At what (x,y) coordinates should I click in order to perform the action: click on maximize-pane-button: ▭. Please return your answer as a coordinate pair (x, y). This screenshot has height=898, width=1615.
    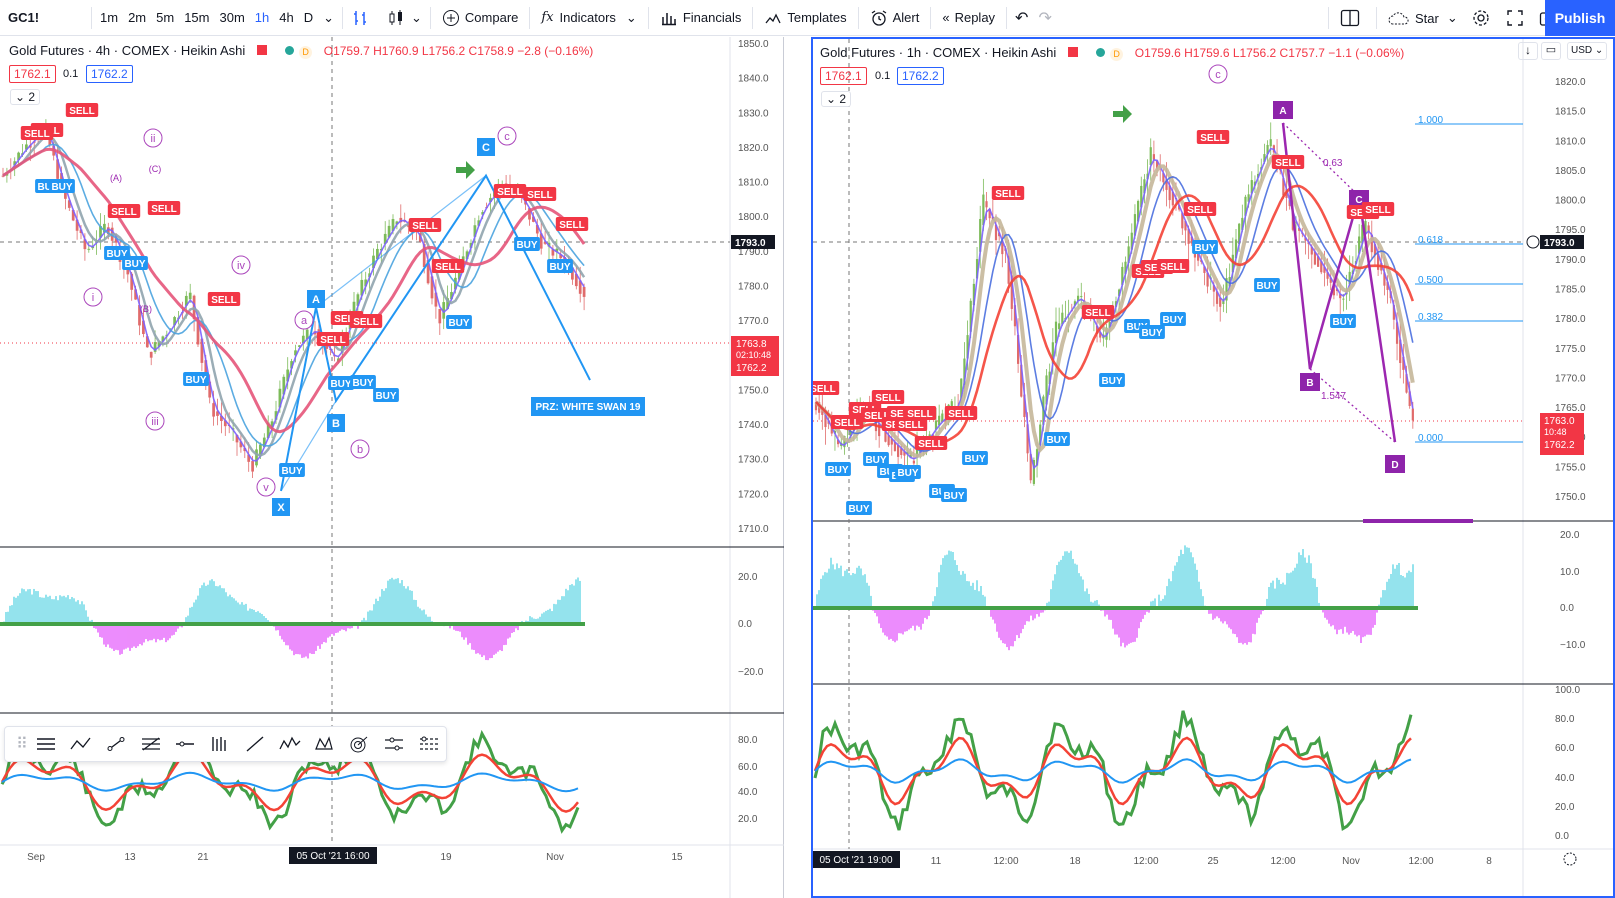
    Looking at the image, I should click on (1551, 51).